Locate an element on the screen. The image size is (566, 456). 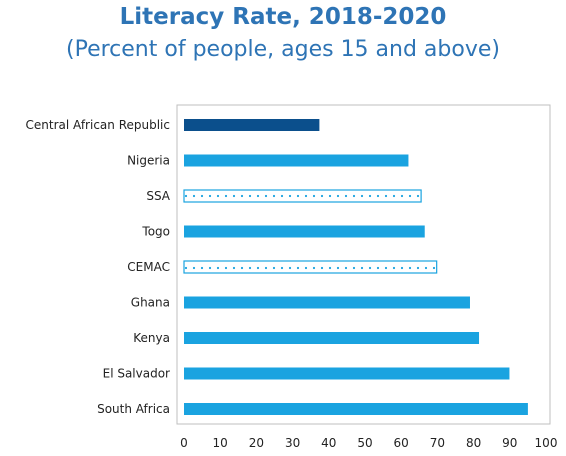
x-tick-label: 0 is located at coordinates (184, 443).